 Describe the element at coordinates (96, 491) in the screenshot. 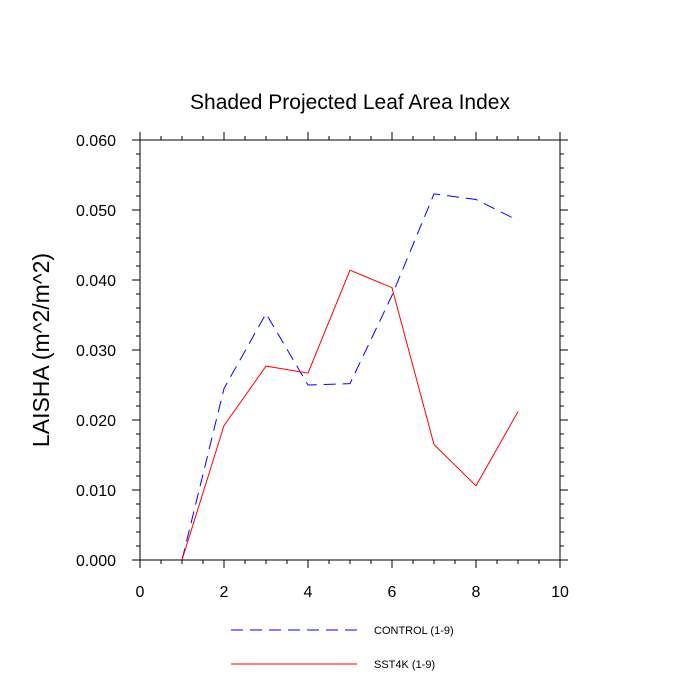

I see `y-tick-label: 0.010` at that location.